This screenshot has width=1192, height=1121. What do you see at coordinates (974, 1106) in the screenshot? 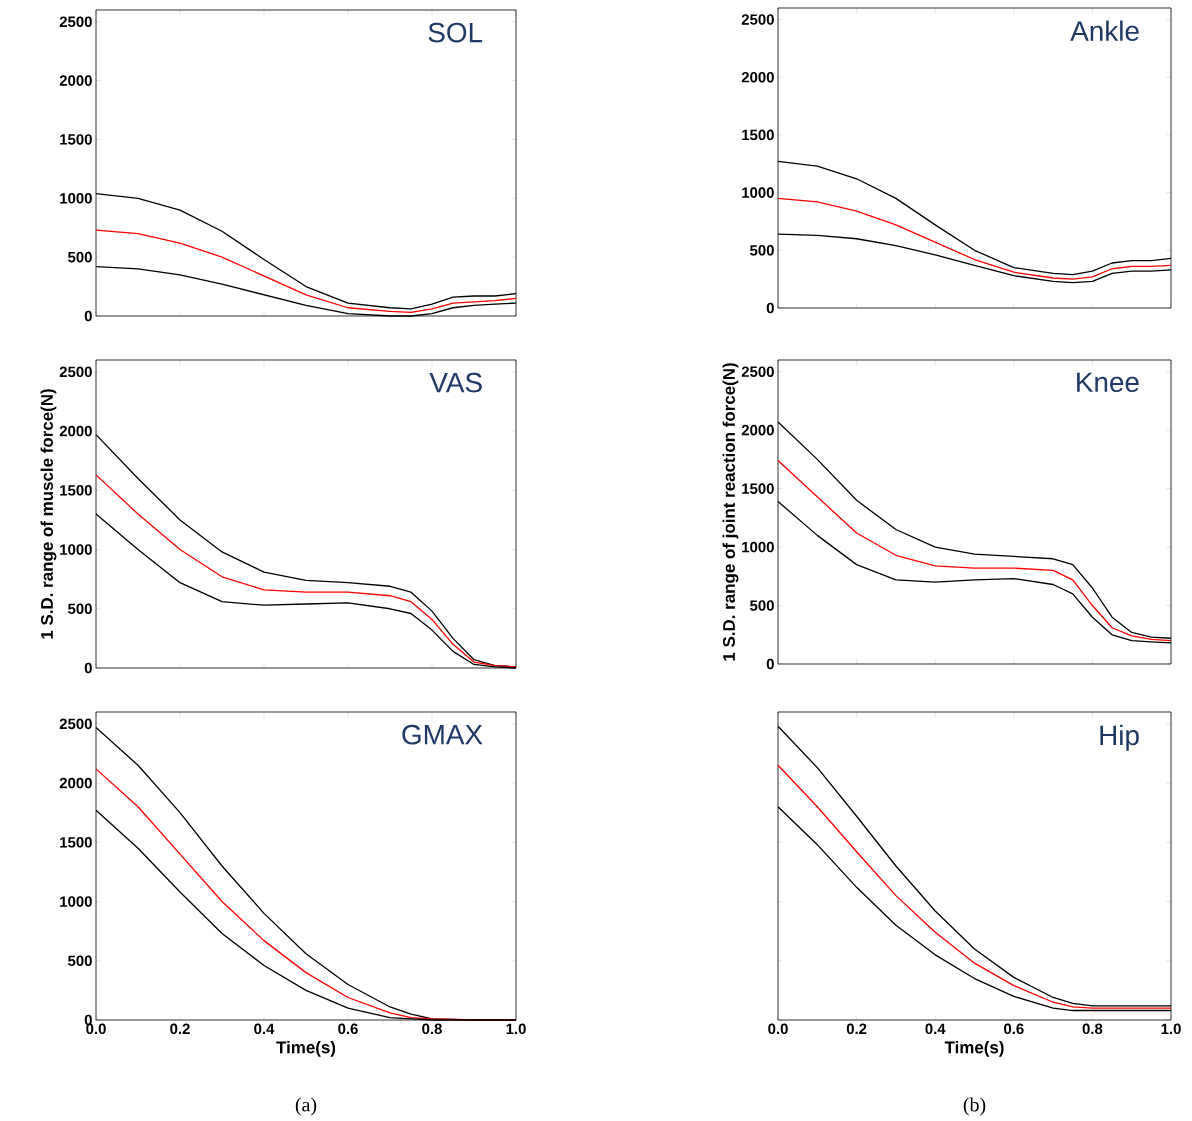
I see `text: (b)` at bounding box center [974, 1106].